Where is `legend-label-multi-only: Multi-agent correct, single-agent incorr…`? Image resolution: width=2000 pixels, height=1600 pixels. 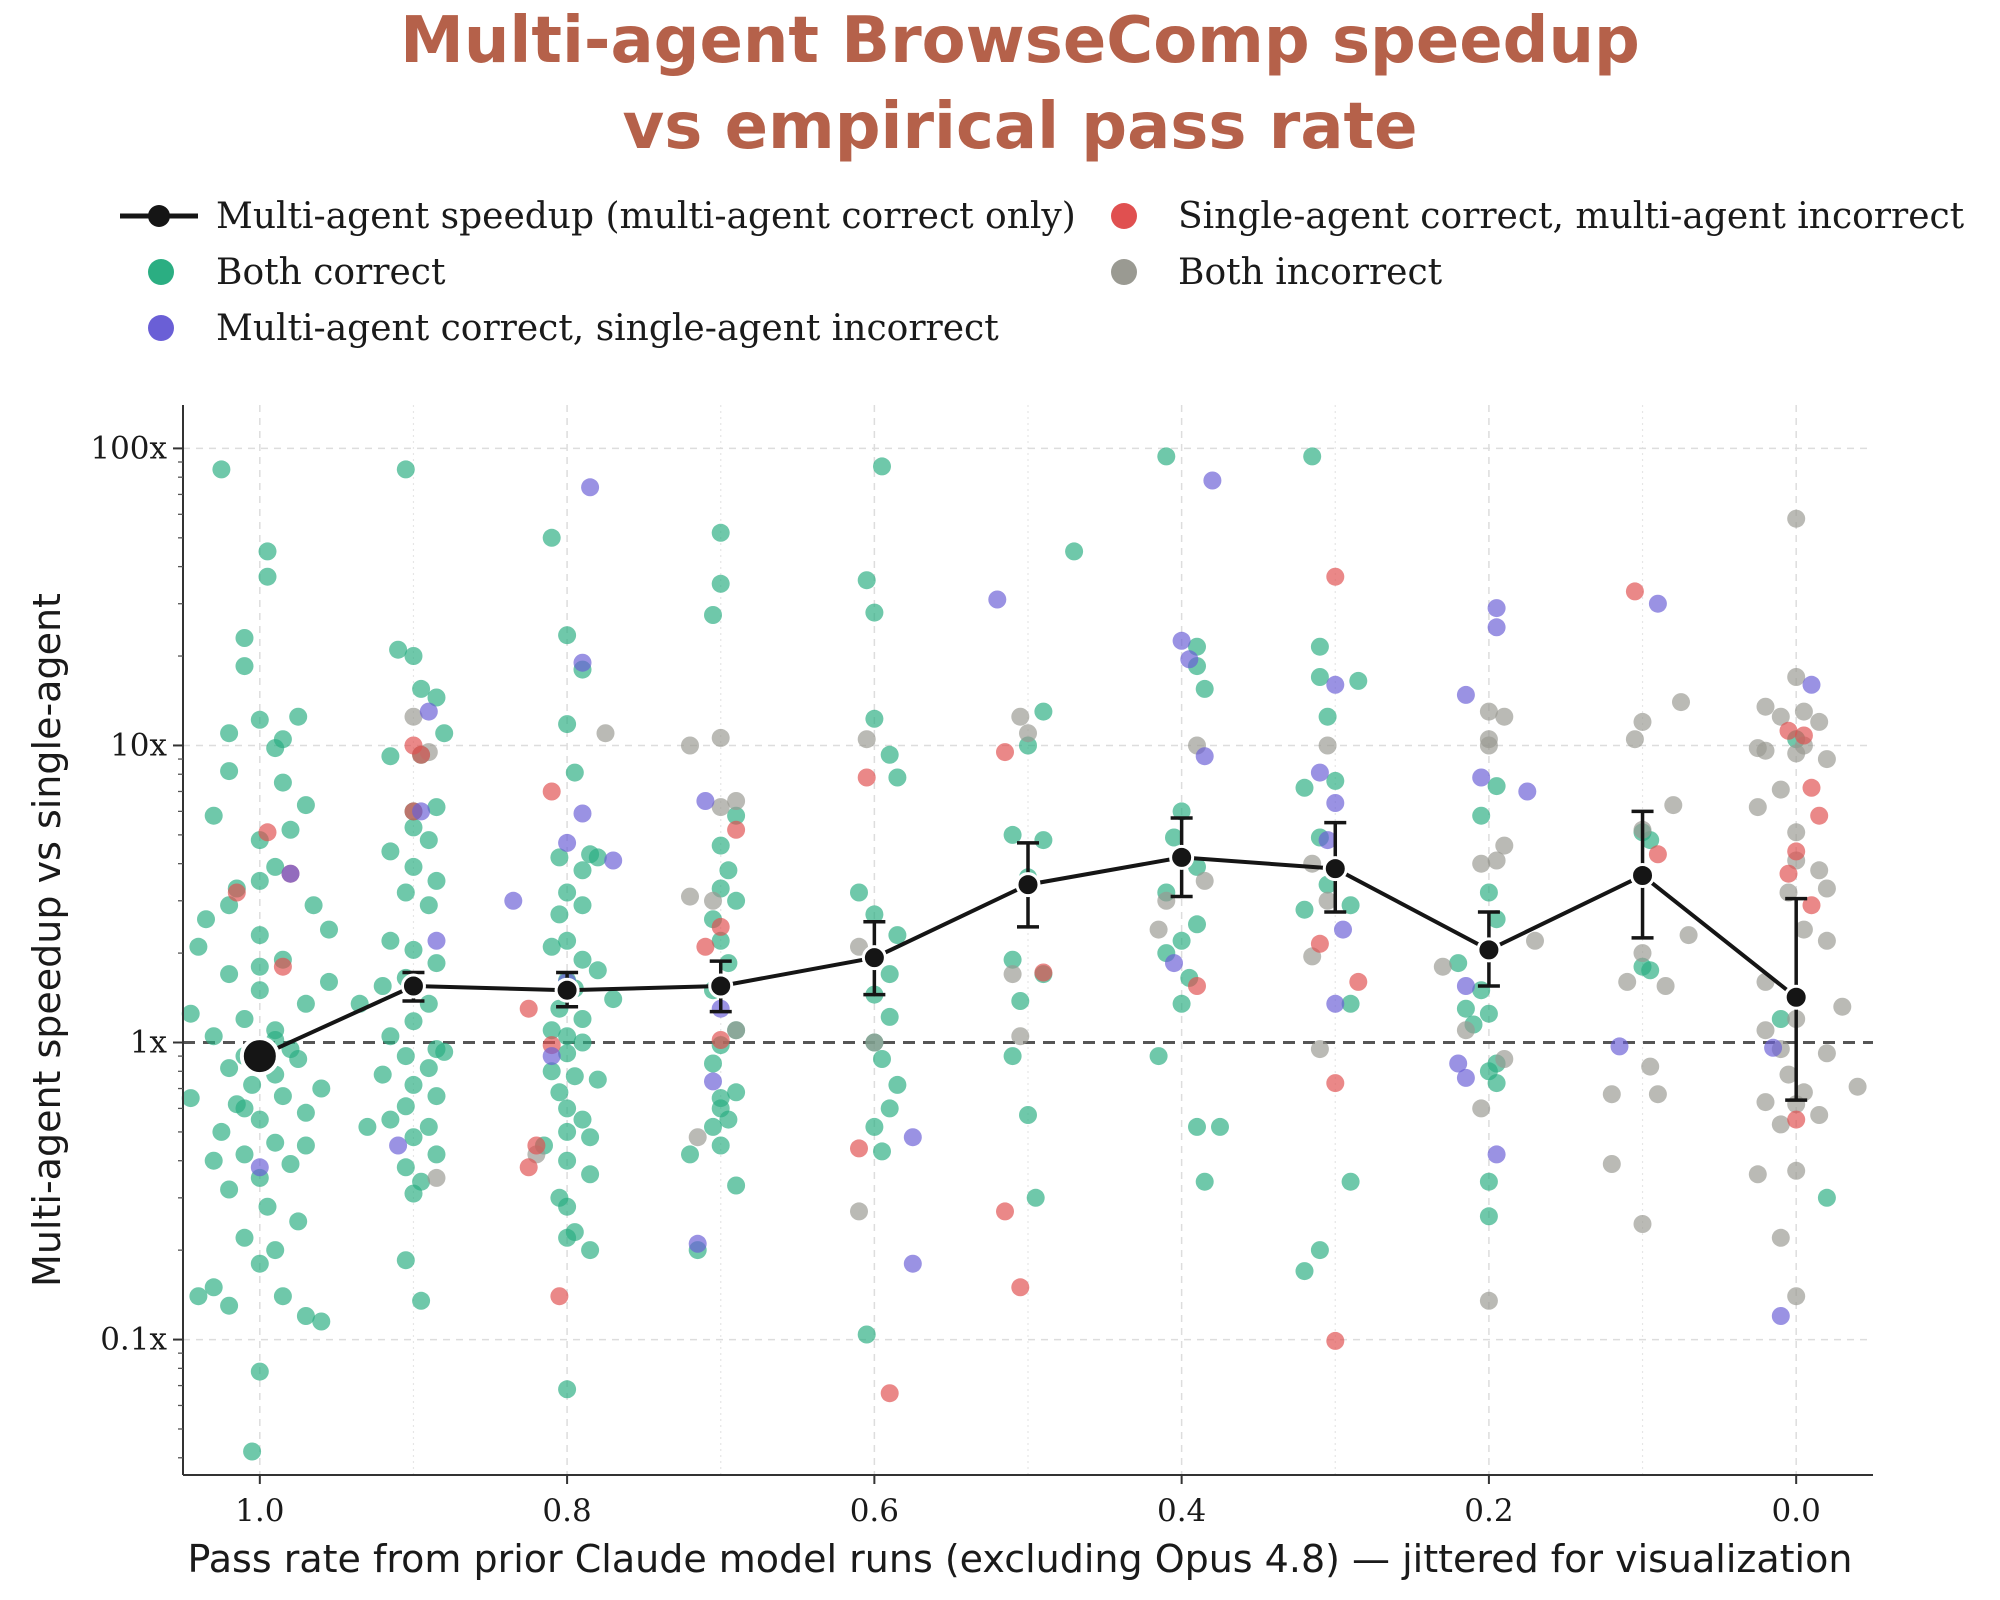 legend-label-multi-only: Multi-agent correct, single-agent incorr… is located at coordinates (607, 328).